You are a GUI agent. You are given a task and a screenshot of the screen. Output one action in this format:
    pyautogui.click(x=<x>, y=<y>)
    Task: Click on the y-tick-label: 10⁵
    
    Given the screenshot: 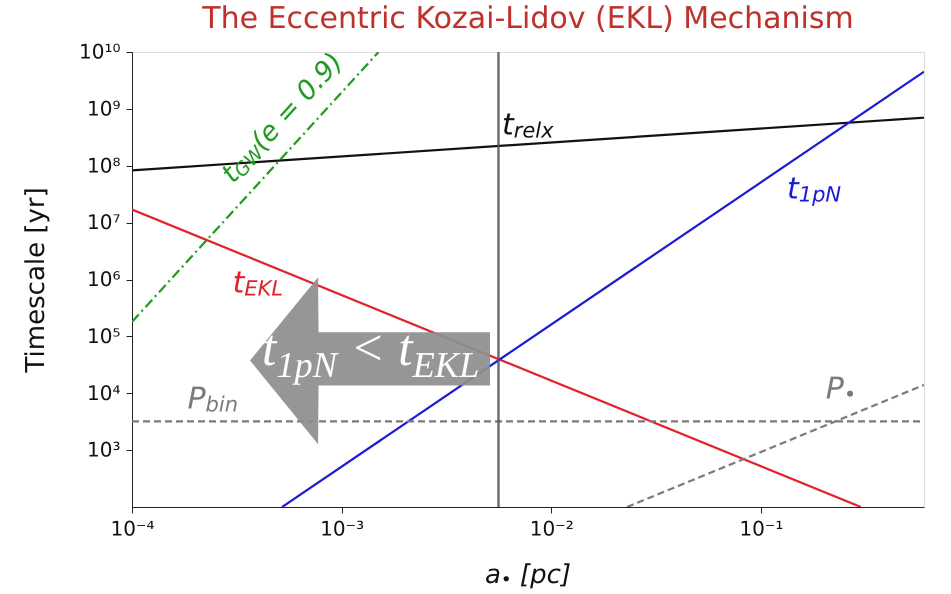 What is the action you would take?
    pyautogui.click(x=103, y=336)
    